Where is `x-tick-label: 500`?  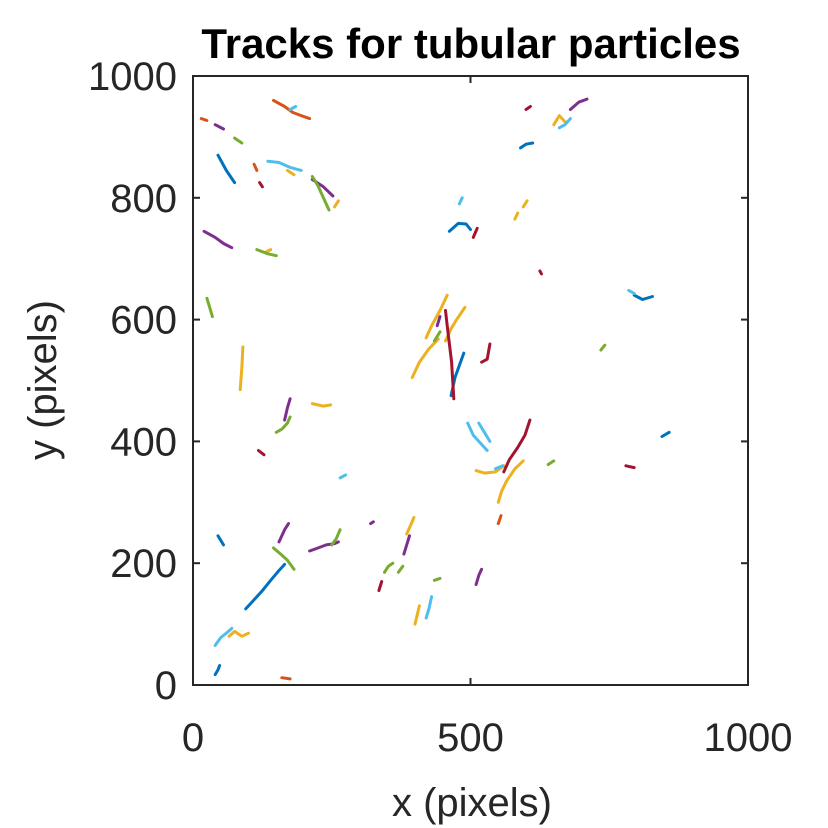 x-tick-label: 500 is located at coordinates (470, 738).